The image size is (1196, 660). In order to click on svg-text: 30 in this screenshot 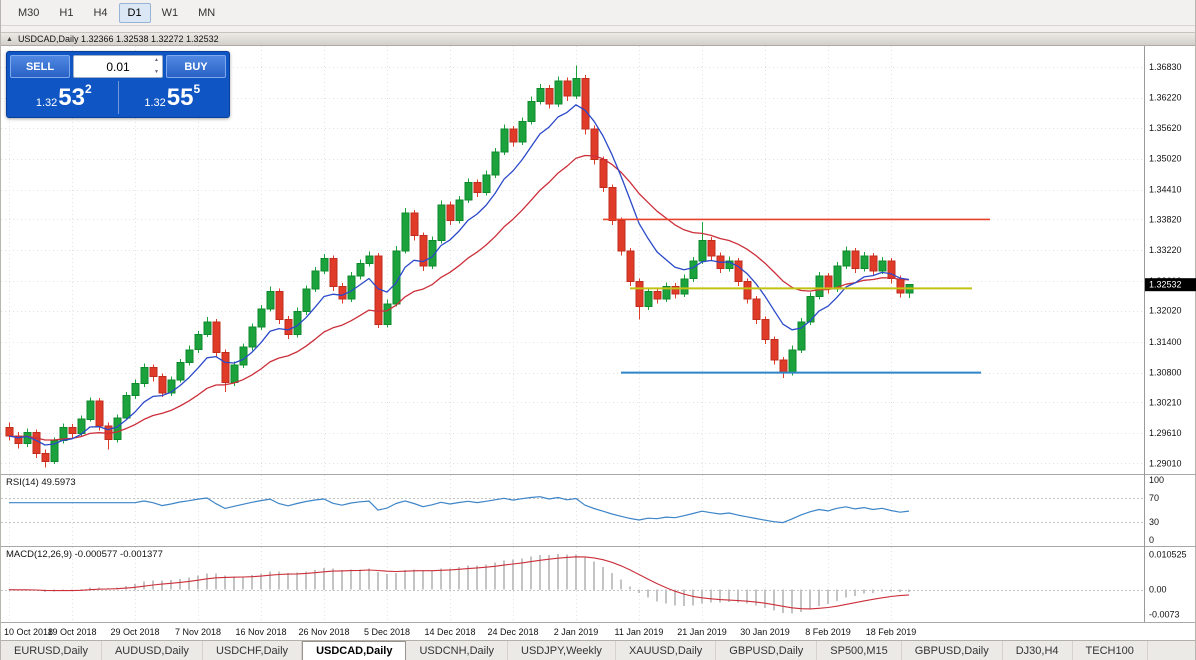, I will do `click(1154, 522)`.